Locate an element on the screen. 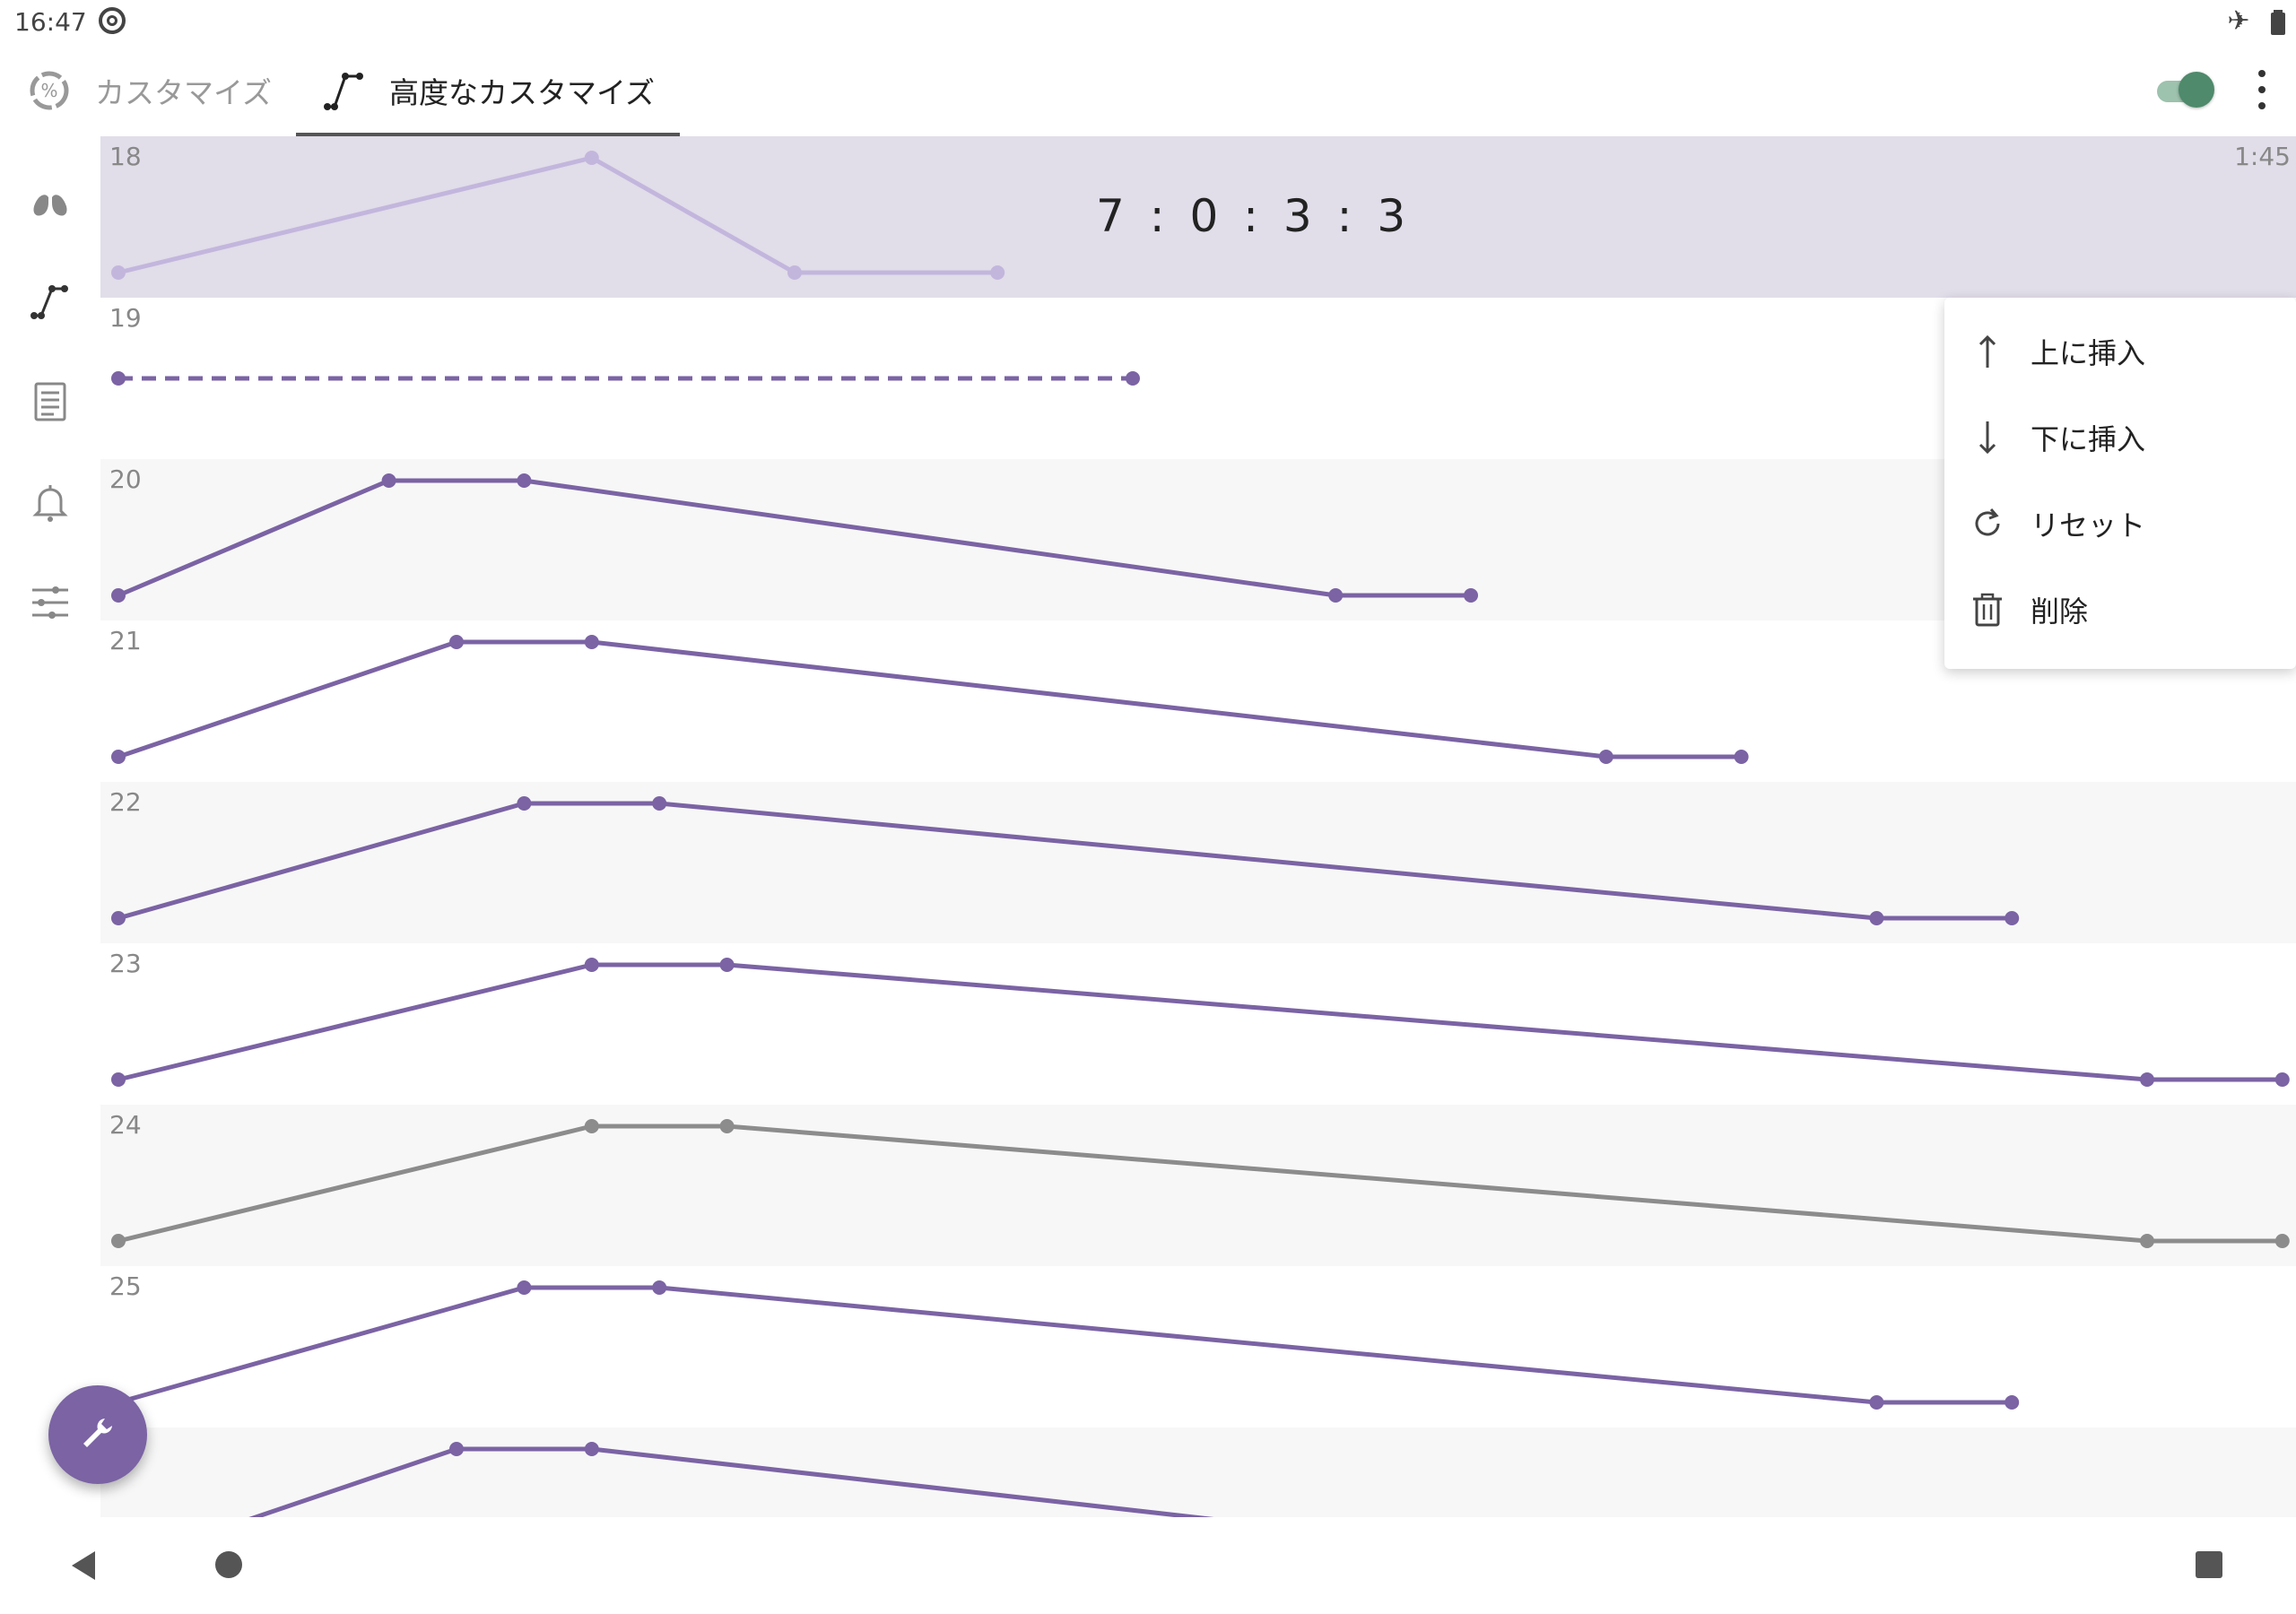  breathing-ratio: 7 : 0 : 3 : 3 is located at coordinates (1254, 216).